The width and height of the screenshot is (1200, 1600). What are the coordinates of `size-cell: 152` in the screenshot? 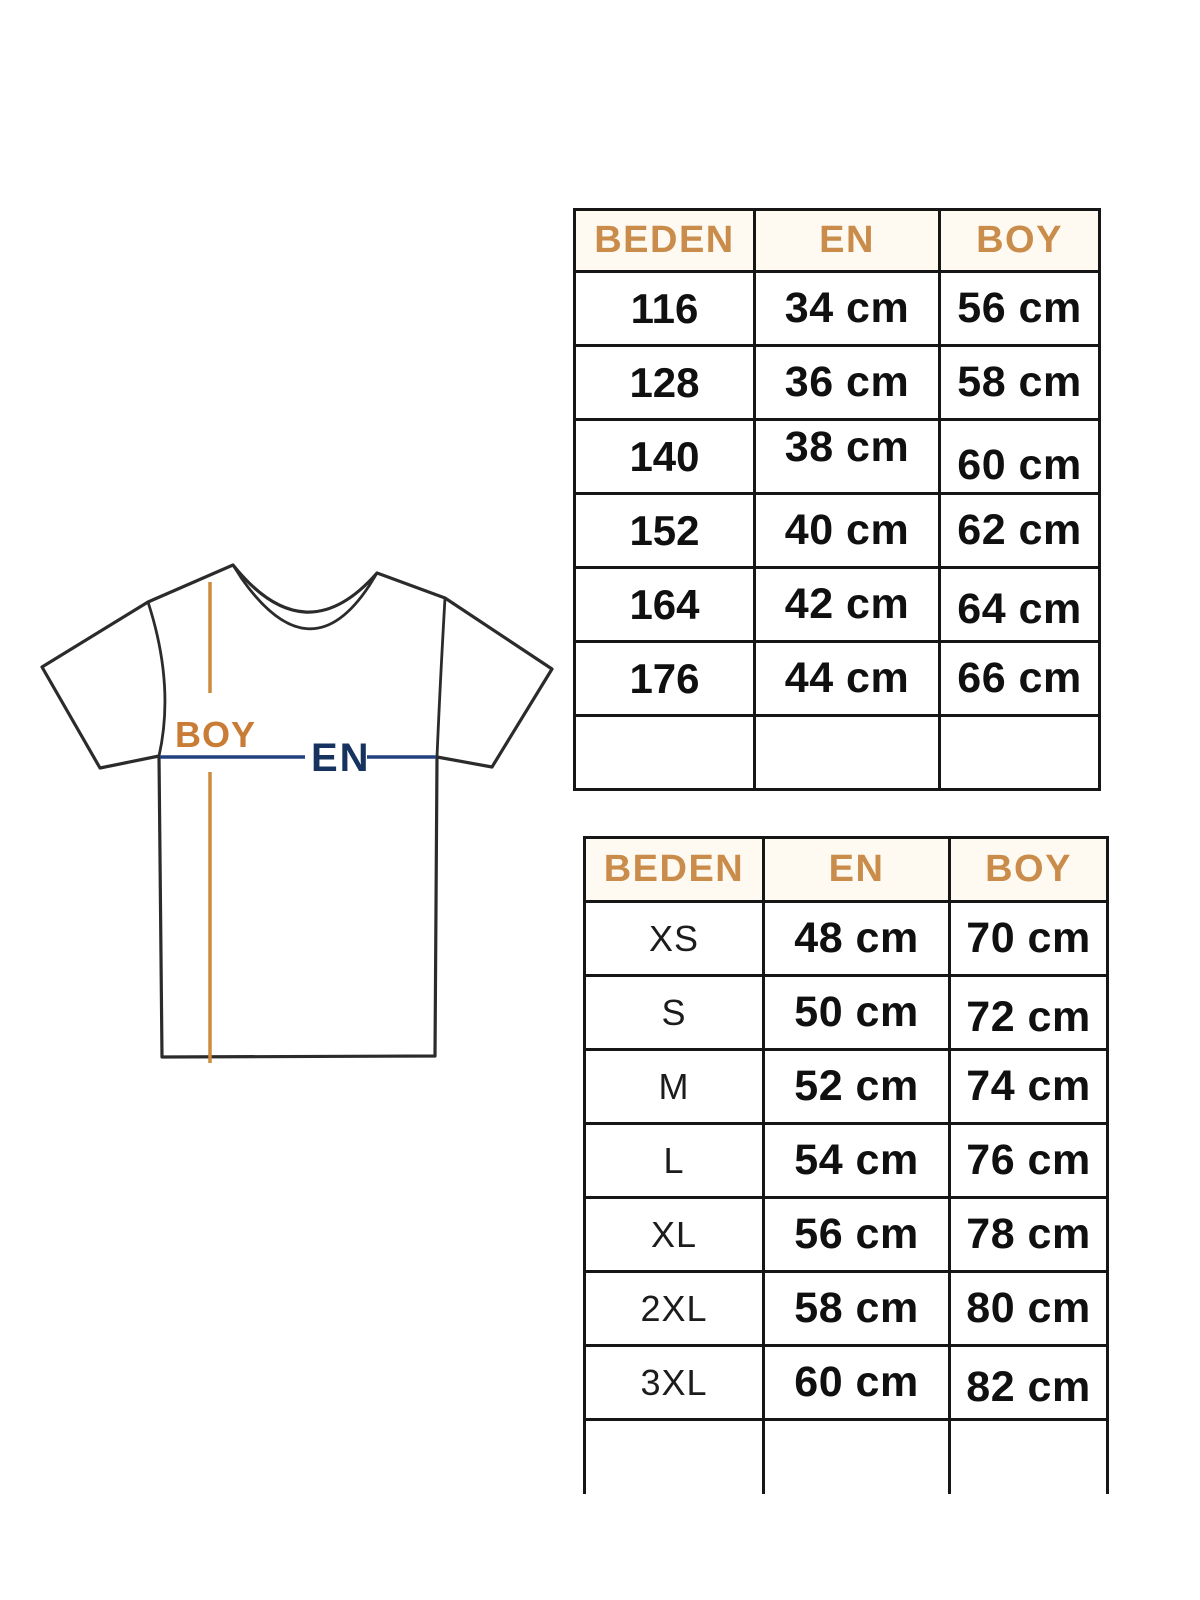 It's located at (664, 530).